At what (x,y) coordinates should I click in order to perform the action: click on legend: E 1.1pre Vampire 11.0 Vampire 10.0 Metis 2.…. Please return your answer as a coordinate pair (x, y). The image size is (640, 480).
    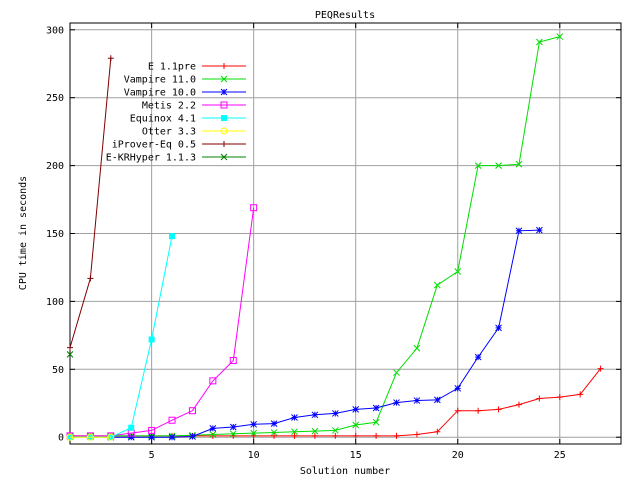
    Looking at the image, I should click on (176, 113).